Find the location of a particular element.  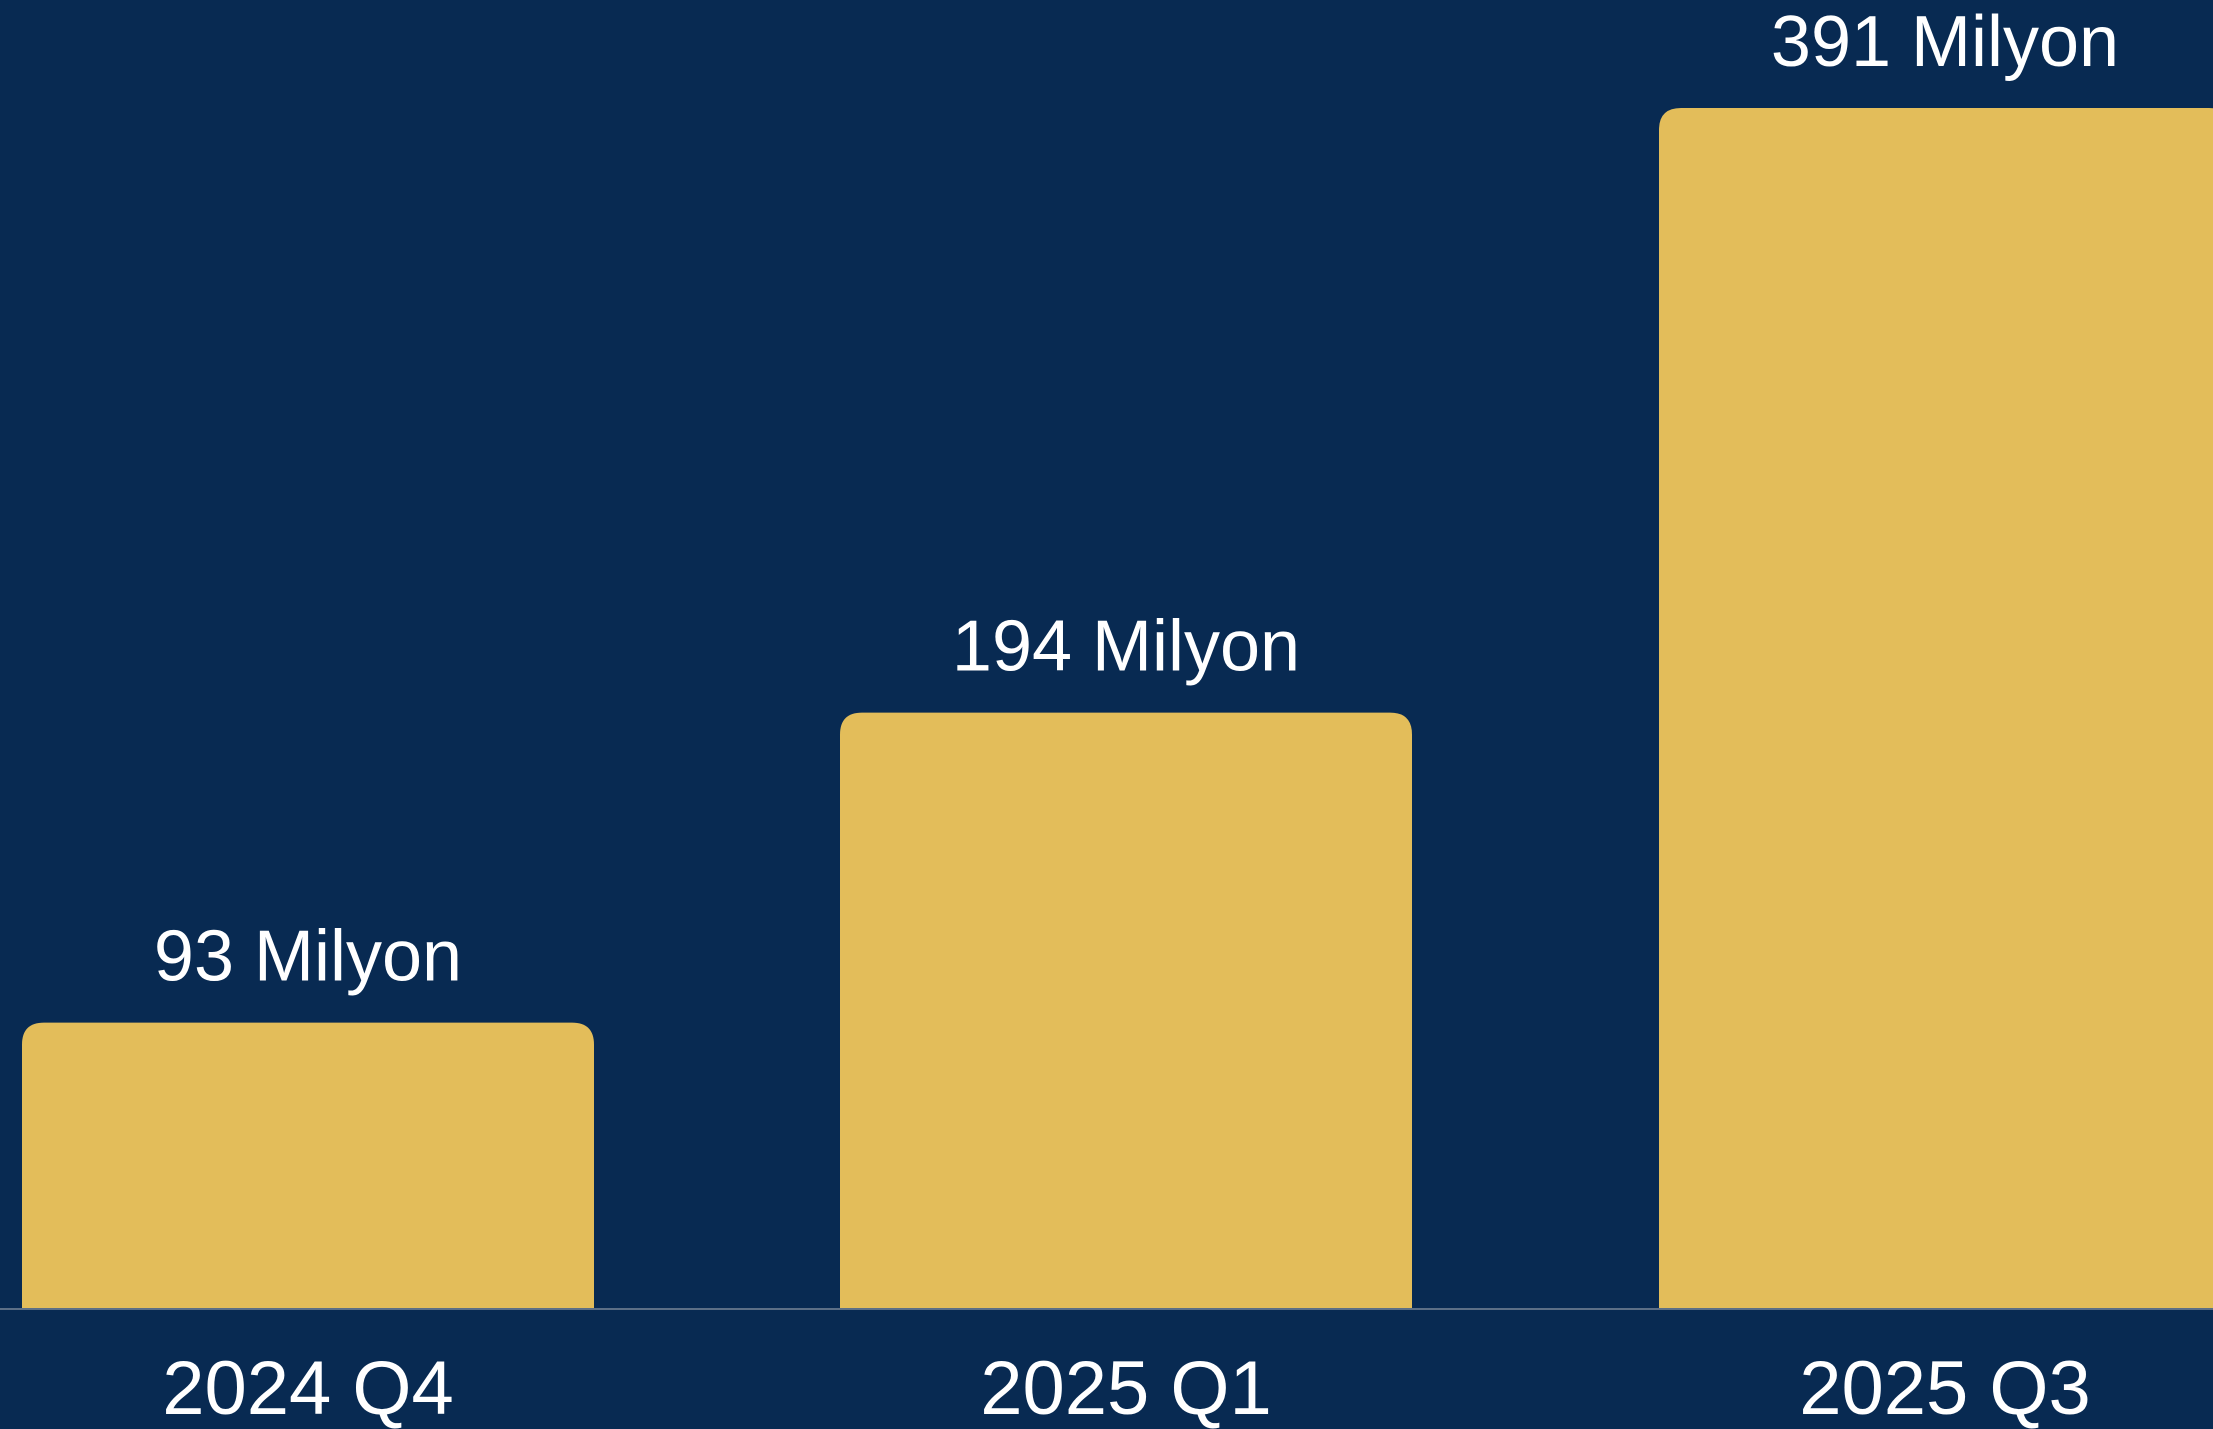

x-tick-label: 2025 Q1 is located at coordinates (1126, 1387).